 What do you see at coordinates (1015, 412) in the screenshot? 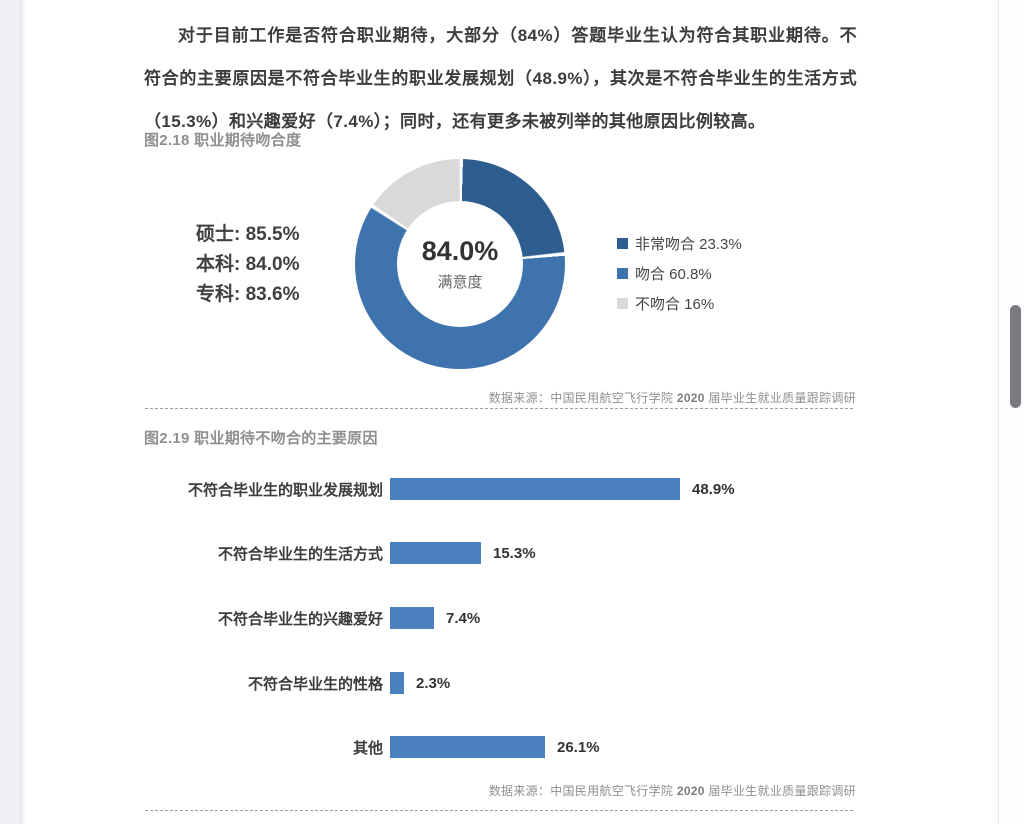
I see `scrollbar-track` at bounding box center [1015, 412].